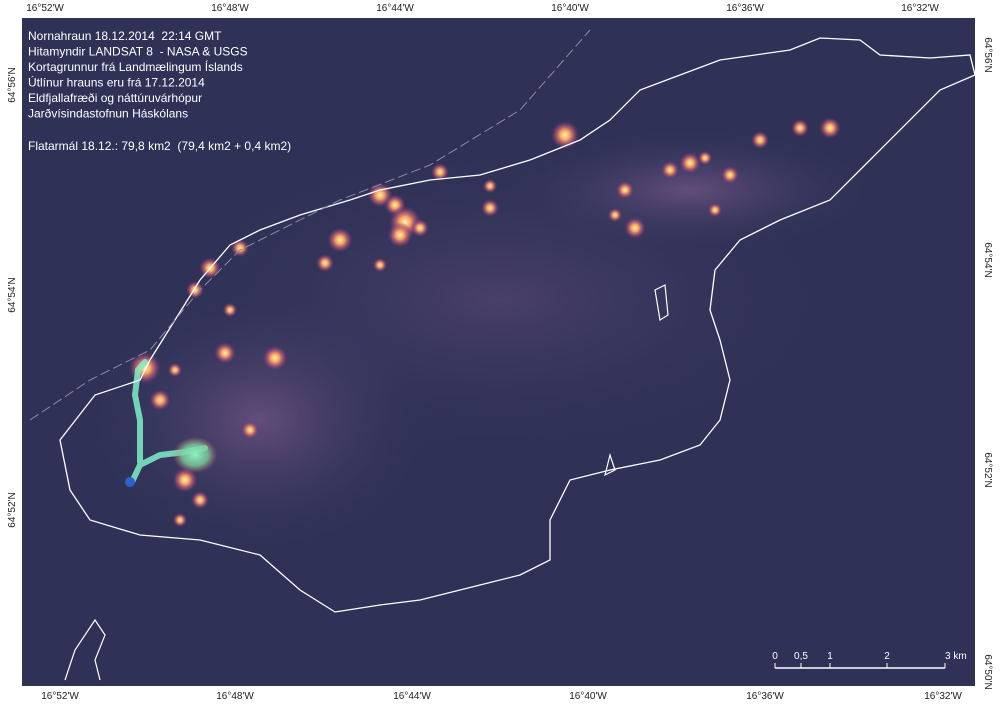 This screenshot has height=709, width=1000. Describe the element at coordinates (12, 509) in the screenshot. I see `left-coordinate: 64°52'N` at that location.